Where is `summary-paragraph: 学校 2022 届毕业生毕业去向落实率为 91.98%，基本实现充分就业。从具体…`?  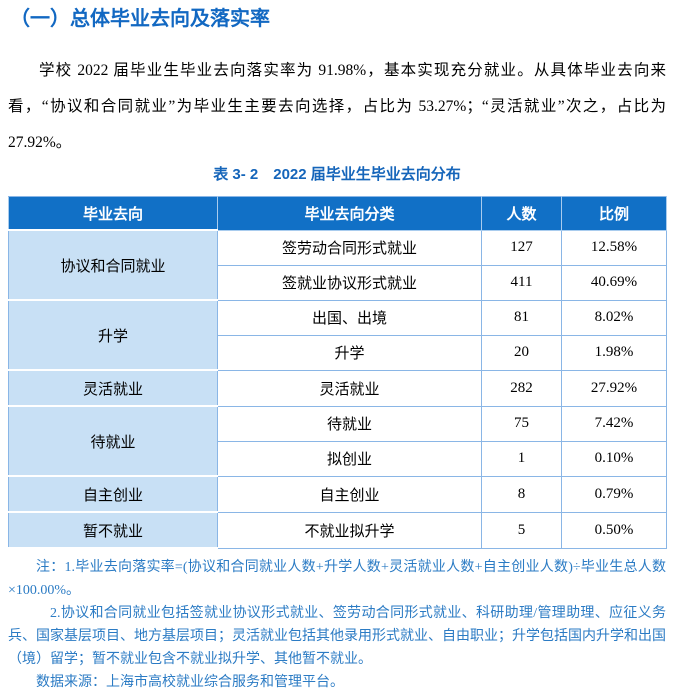 summary-paragraph: 学校 2022 届毕业生毕业去向落实率为 91.98%，基本实现充分就业。从具体… is located at coordinates (337, 106).